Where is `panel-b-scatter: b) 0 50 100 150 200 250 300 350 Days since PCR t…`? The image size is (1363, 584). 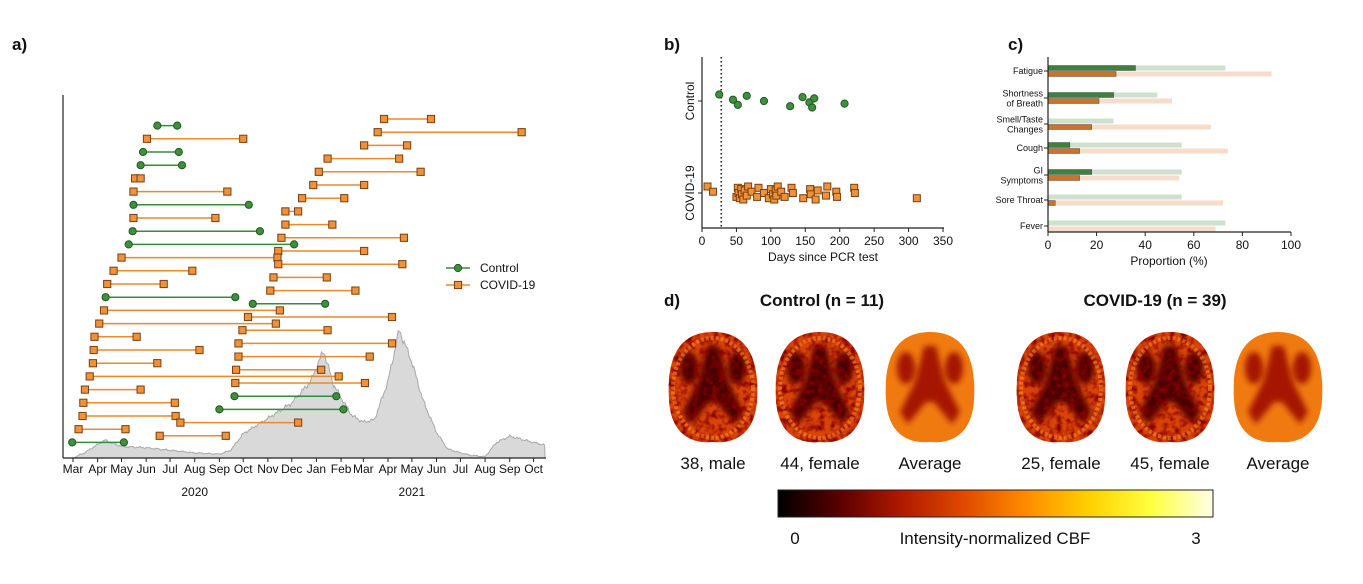
panel-b-scatter: b) 0 50 100 150 200 250 300 350 Days since PCR t… is located at coordinates (808, 149).